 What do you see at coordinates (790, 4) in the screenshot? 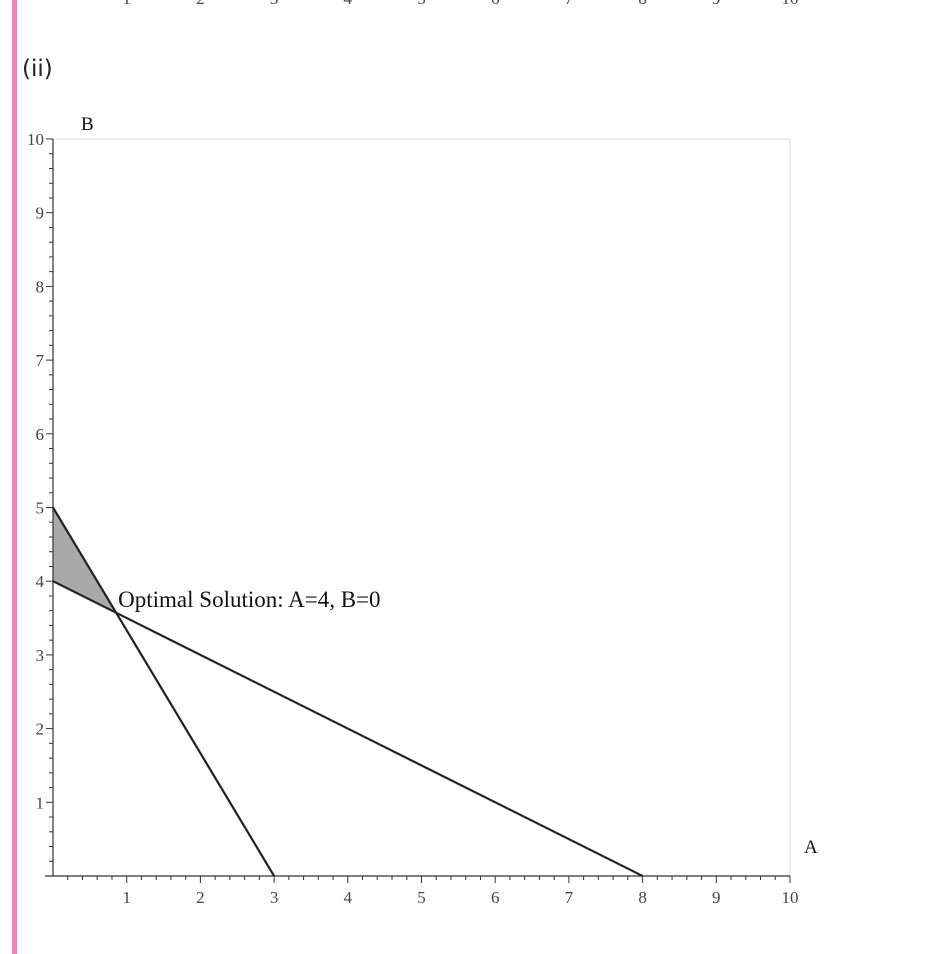
I see `previous-plot-x-tick-label: 10` at bounding box center [790, 4].